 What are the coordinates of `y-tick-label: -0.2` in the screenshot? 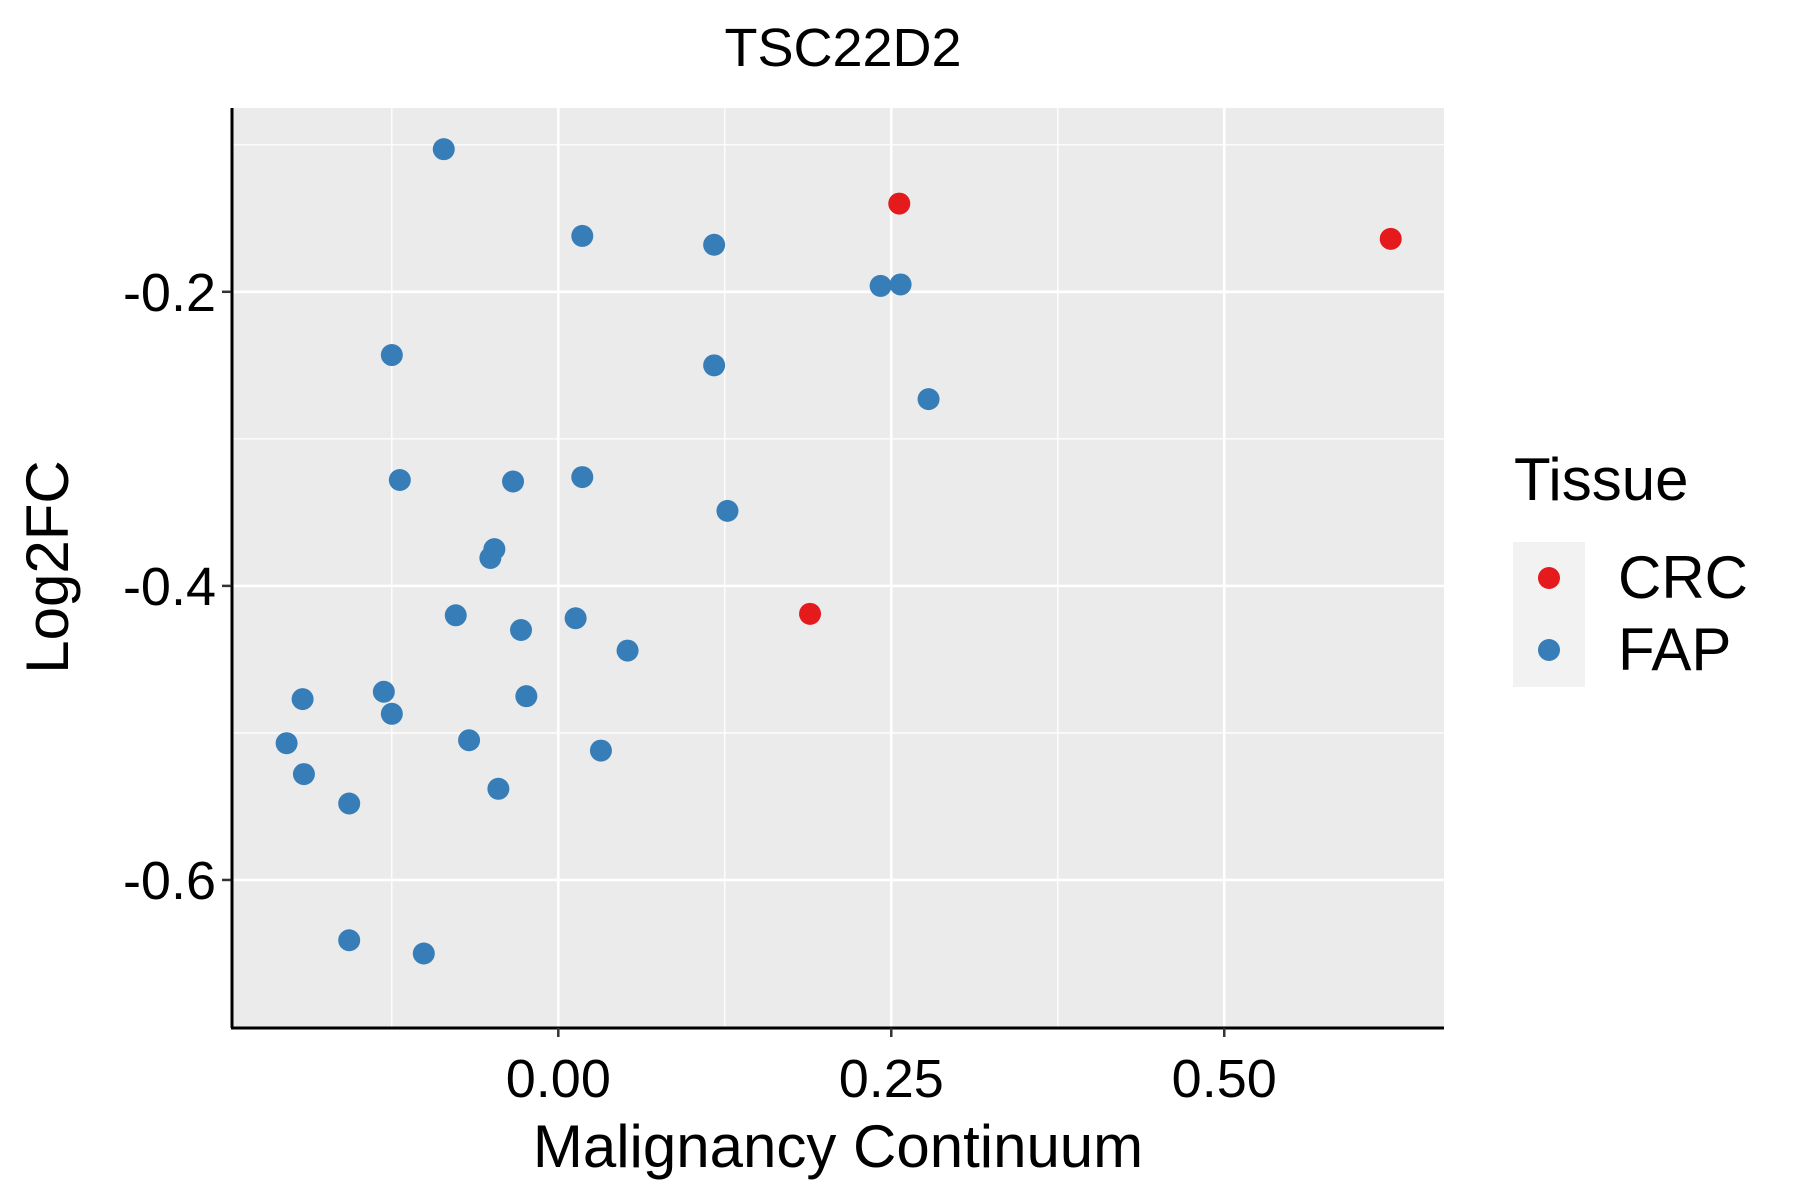 It's located at (169, 293).